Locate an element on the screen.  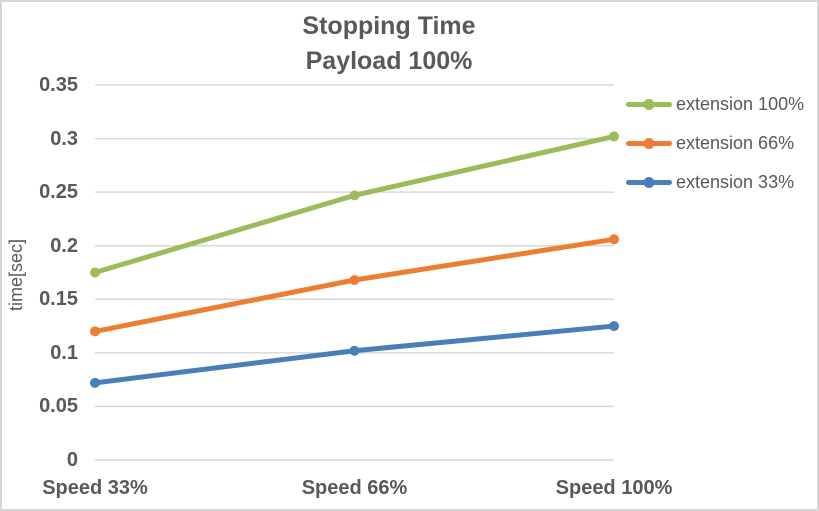
y-tick-label: 0.05 is located at coordinates (58, 406).